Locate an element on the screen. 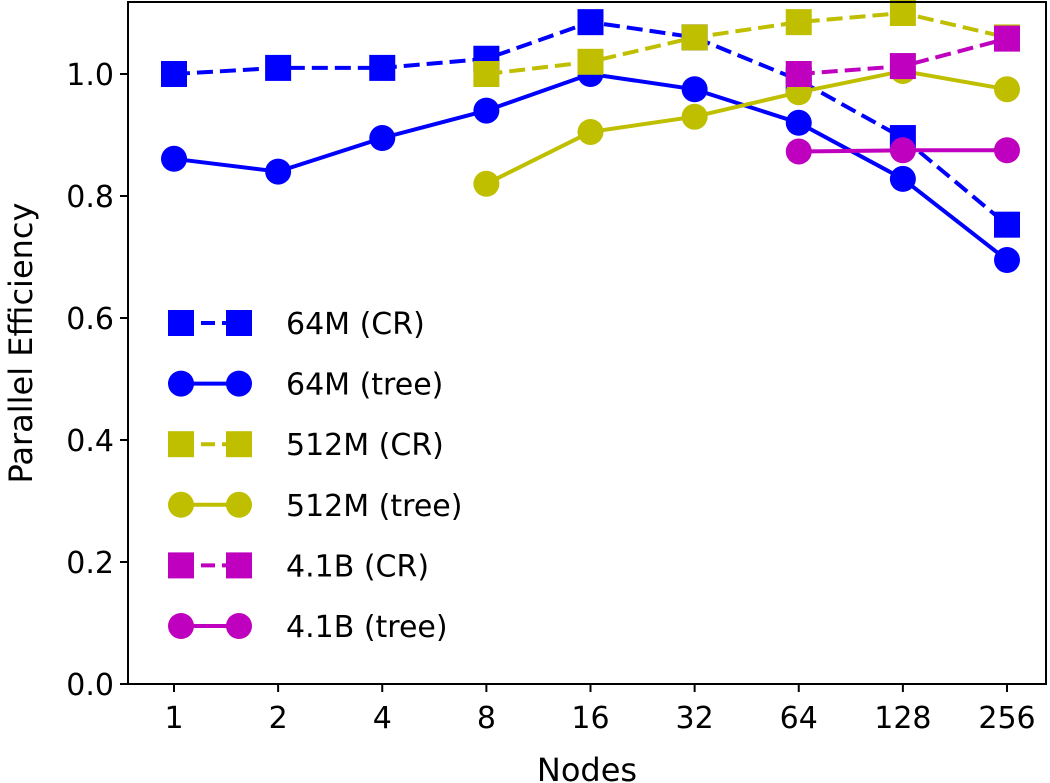 Image resolution: width=1050 pixels, height=783 pixels. legend-item: 64M (CR) is located at coordinates (296, 324).